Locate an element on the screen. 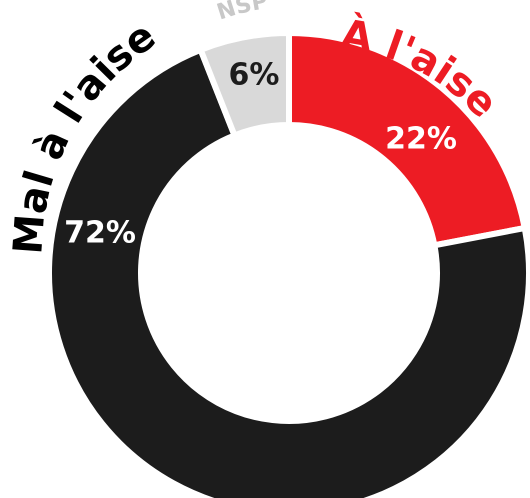  slice-value-nsp: 6% is located at coordinates (254, 75).